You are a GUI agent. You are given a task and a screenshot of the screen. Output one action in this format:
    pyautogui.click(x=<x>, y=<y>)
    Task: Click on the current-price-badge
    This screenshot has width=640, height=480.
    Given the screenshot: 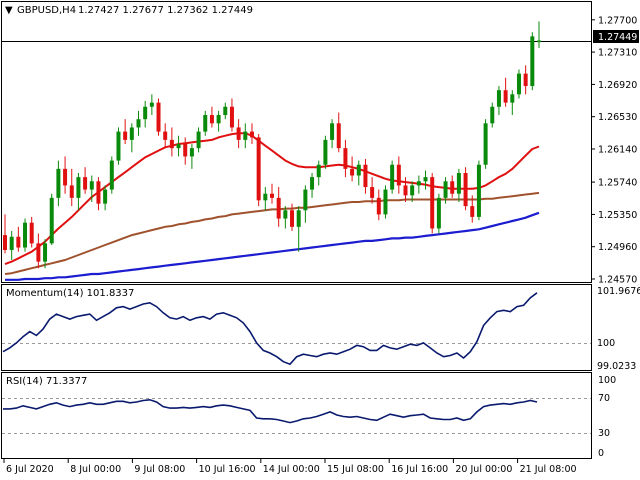 What is the action you would take?
    pyautogui.click(x=616, y=36)
    